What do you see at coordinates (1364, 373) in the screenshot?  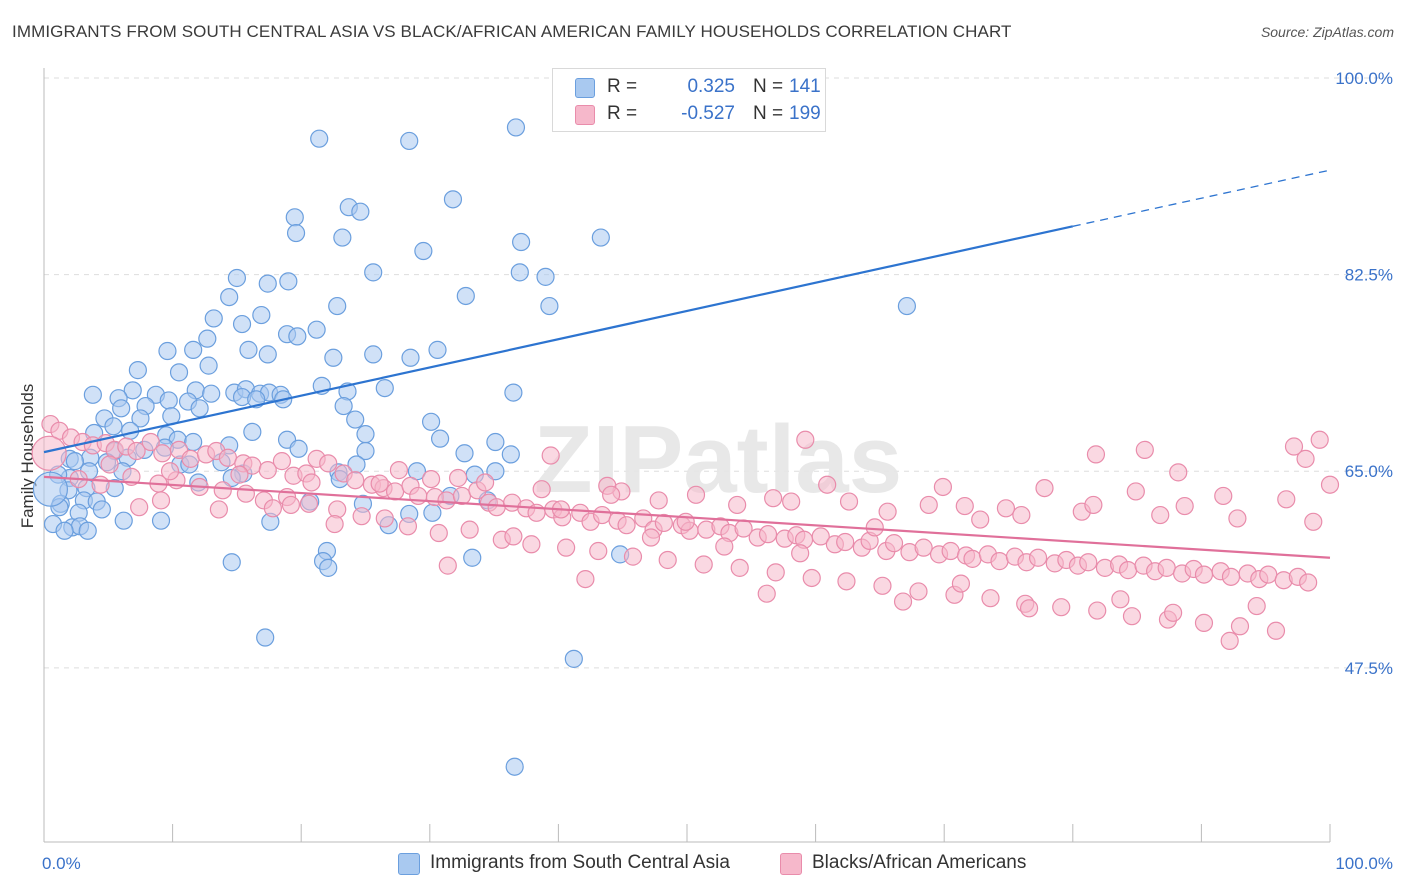 I see `y-tick-labels: 47.5% 65.0% 82.5% 100.0%` at bounding box center [1364, 373].